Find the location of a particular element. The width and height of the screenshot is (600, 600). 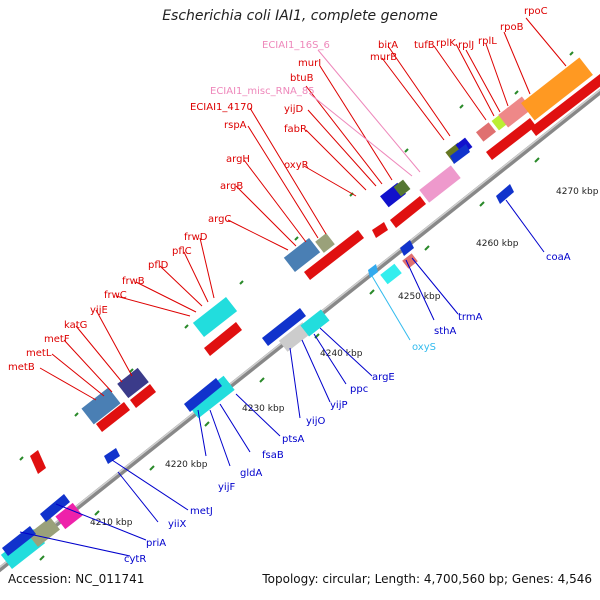

gene-block-btuB is located at coordinates (440, 184).